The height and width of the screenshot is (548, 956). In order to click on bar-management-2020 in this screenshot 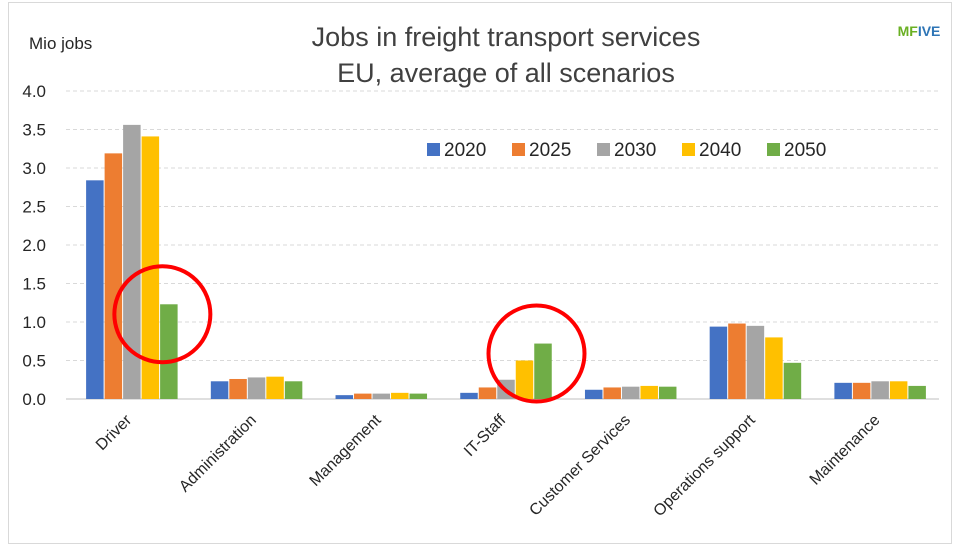, I will do `click(344, 397)`.